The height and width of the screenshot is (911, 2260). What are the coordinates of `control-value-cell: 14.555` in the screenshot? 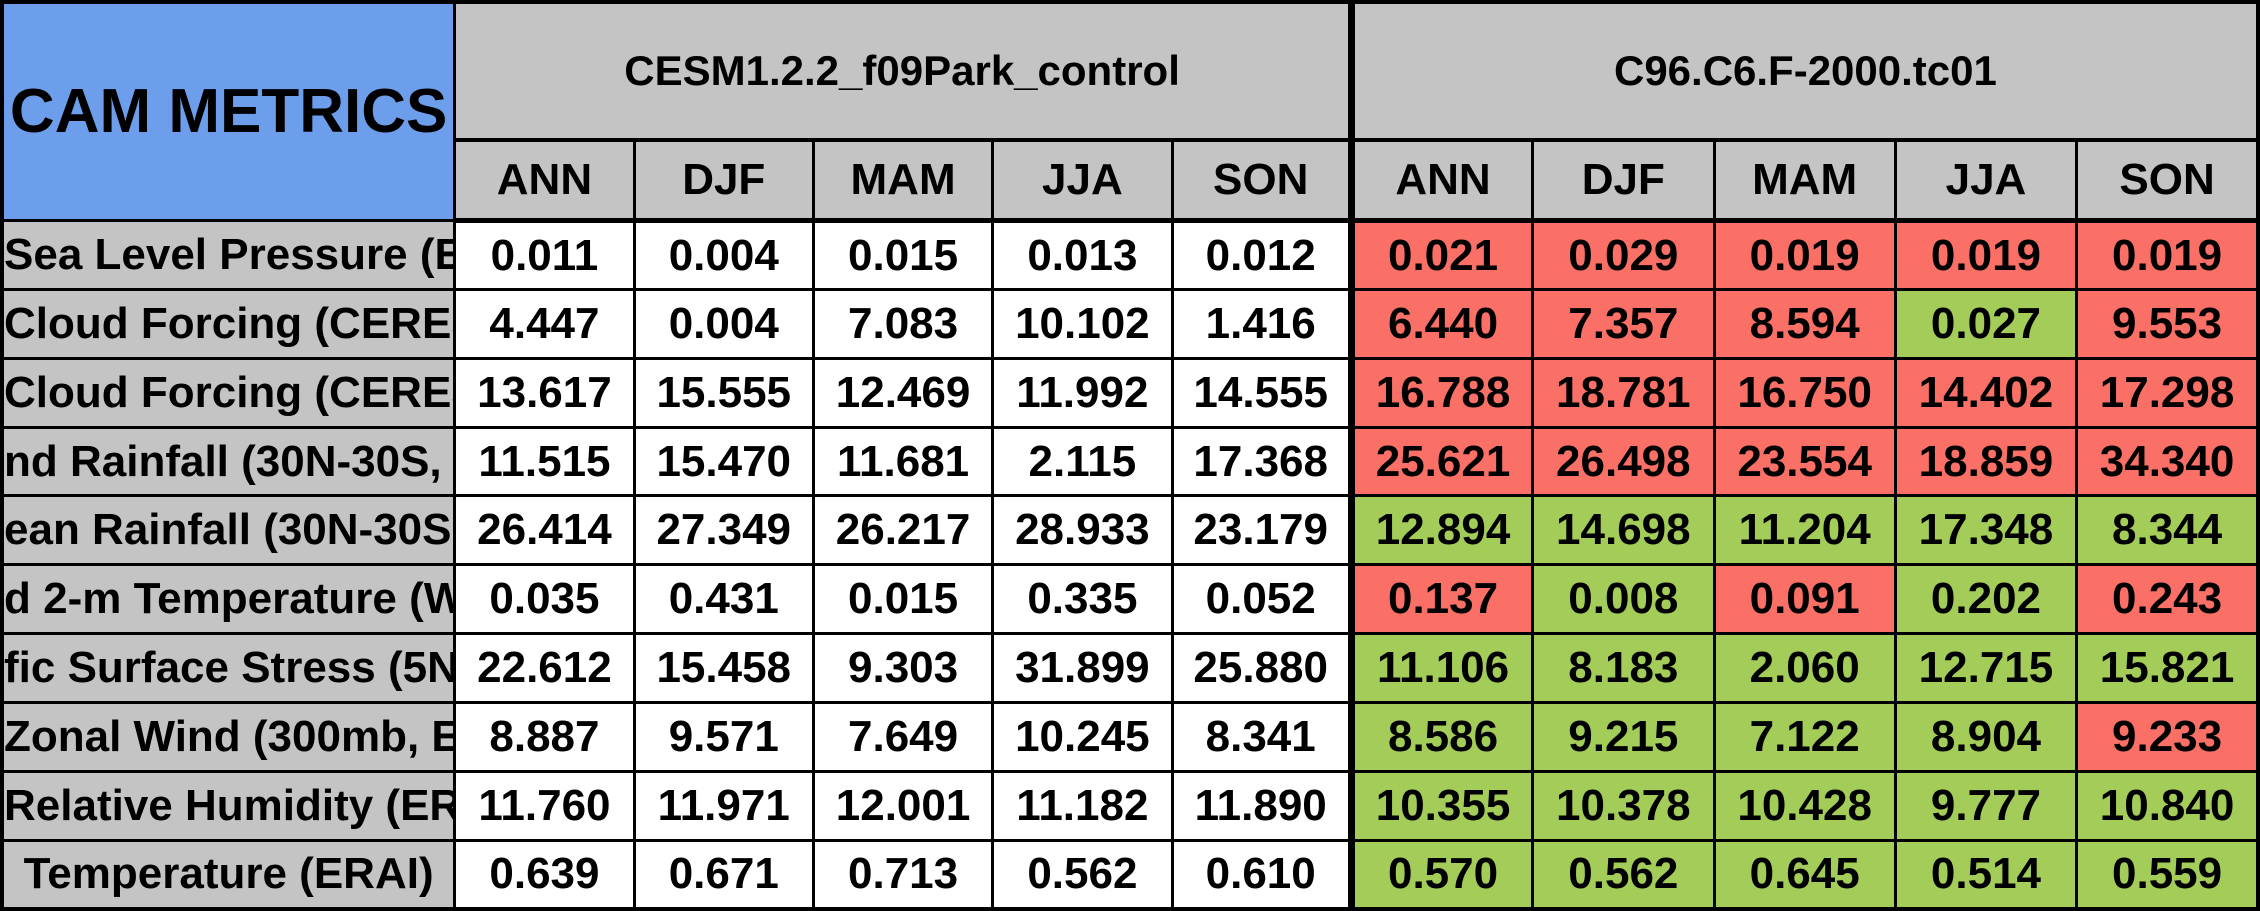 It's located at (1261, 392).